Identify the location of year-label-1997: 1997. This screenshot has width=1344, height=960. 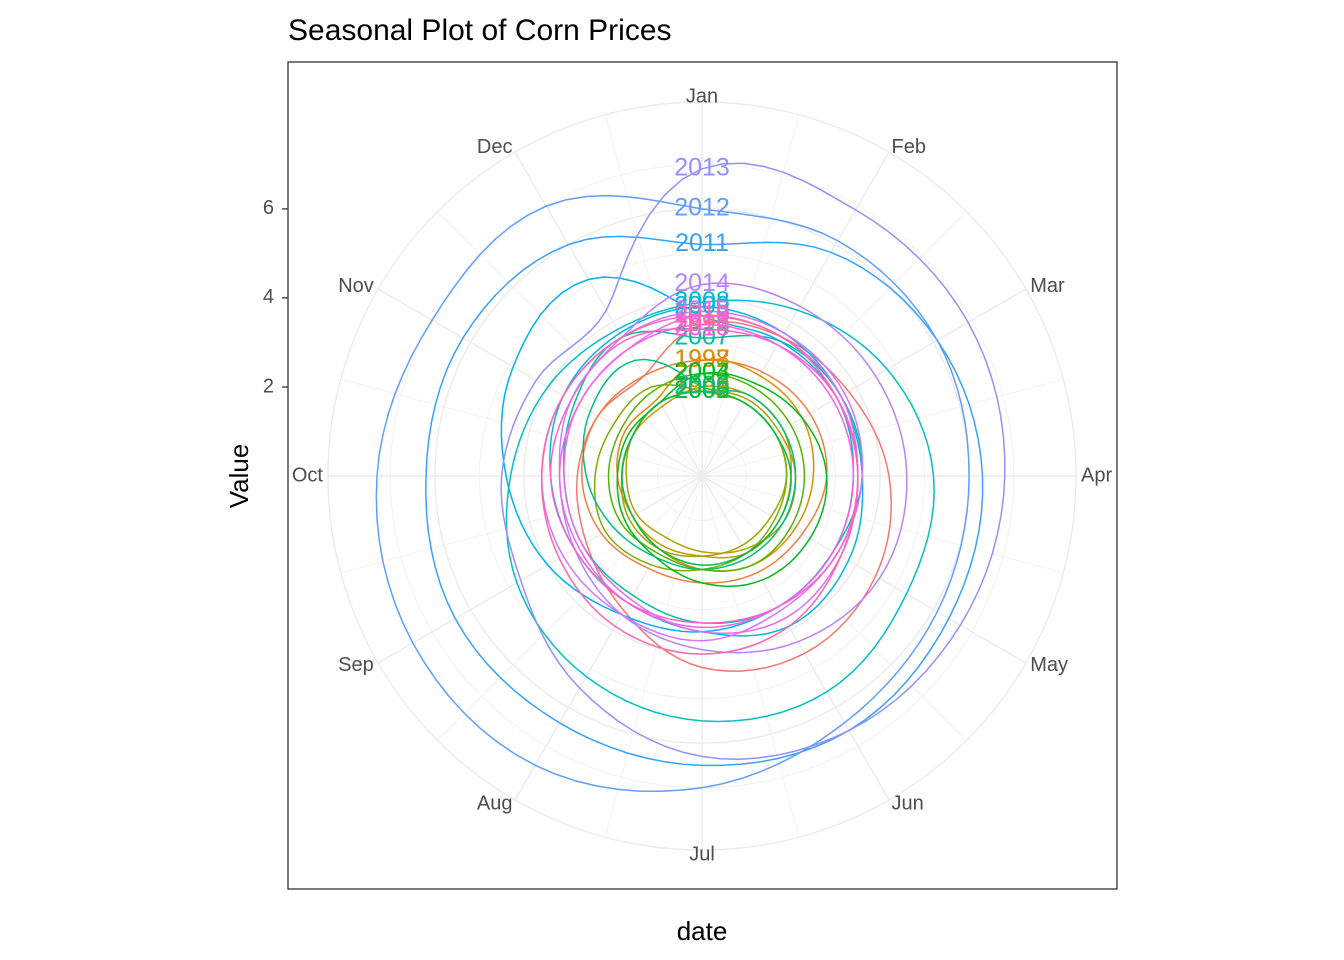
(702, 359).